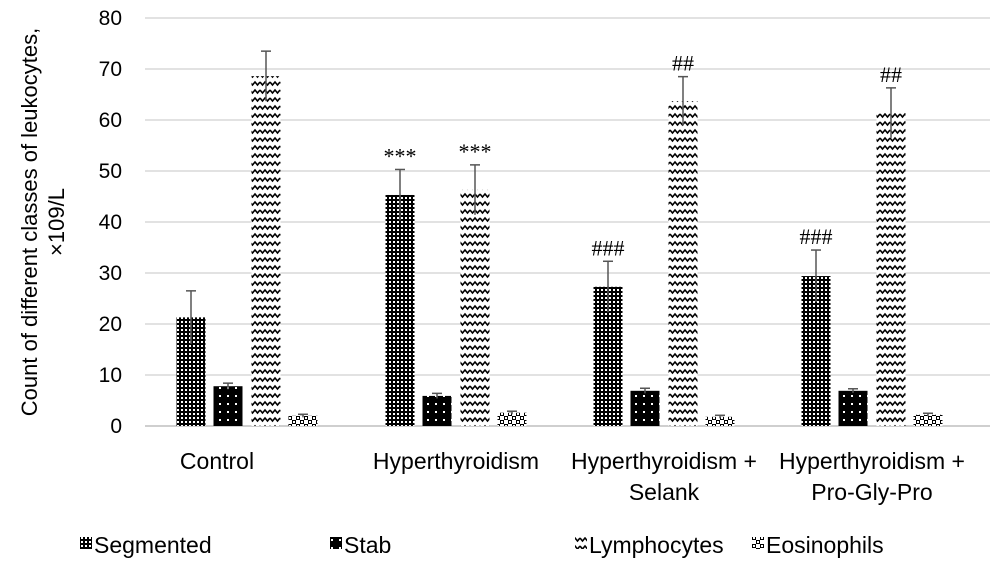  What do you see at coordinates (336, 543) in the screenshot?
I see `legend-swatch-stab` at bounding box center [336, 543].